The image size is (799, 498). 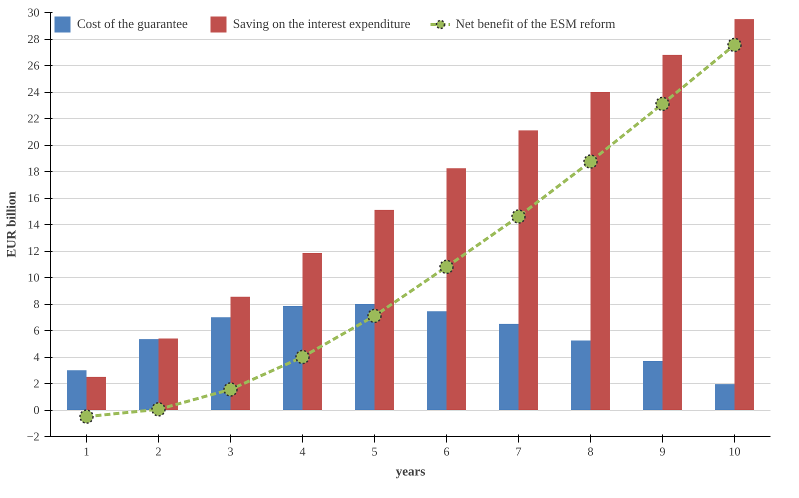 I want to click on x-tick-label: 9, so click(x=663, y=451).